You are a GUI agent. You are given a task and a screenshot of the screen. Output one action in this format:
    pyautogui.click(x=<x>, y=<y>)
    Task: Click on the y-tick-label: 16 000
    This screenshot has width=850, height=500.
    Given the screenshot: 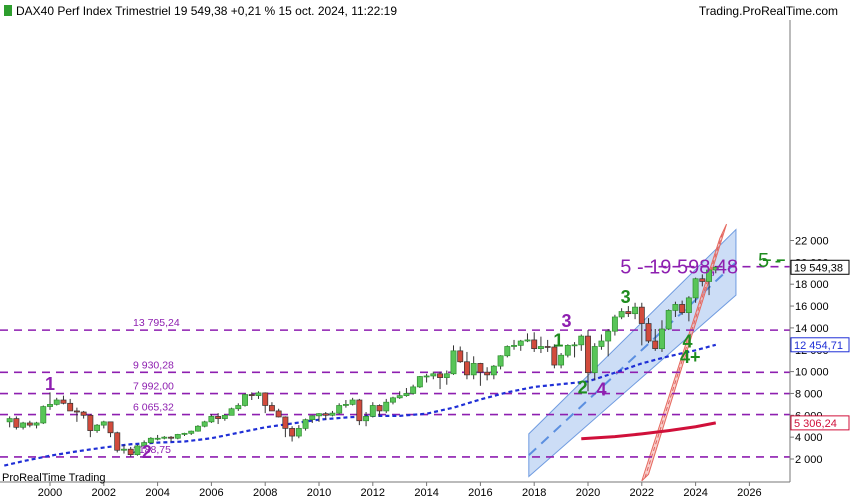 What is the action you would take?
    pyautogui.click(x=812, y=307)
    